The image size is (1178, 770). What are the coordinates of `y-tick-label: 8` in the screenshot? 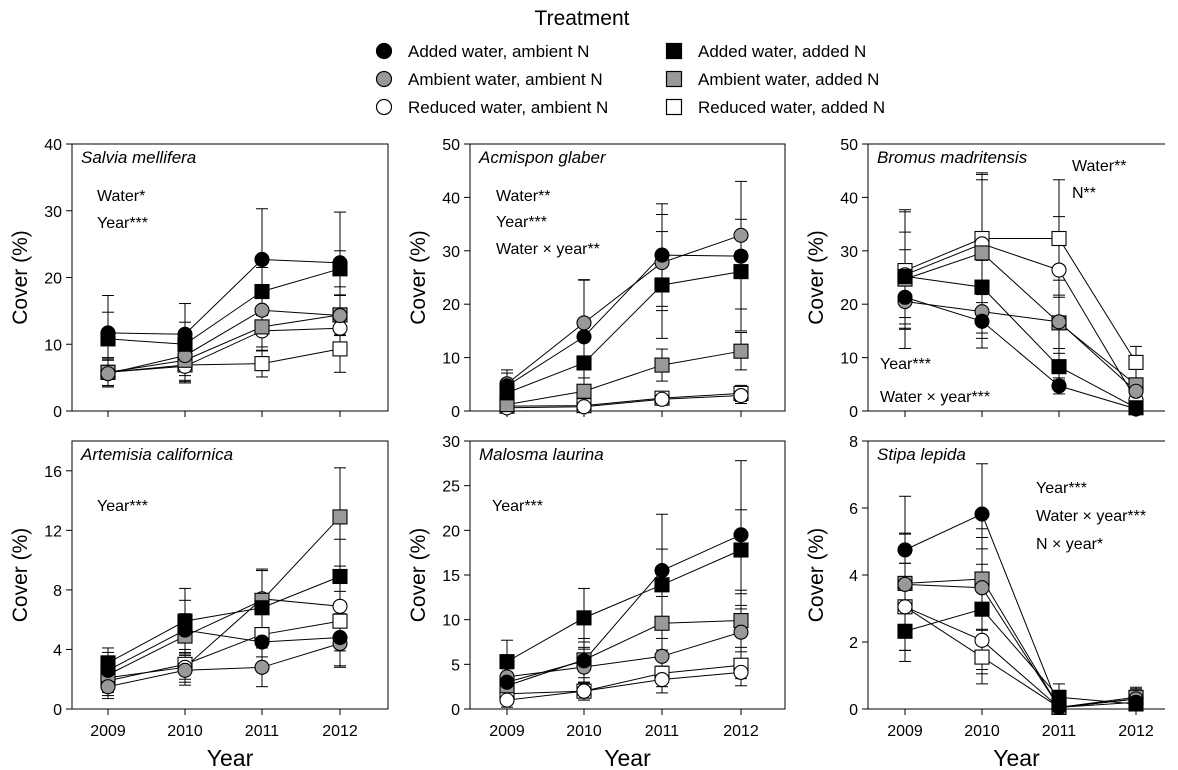 It's located at (57, 591).